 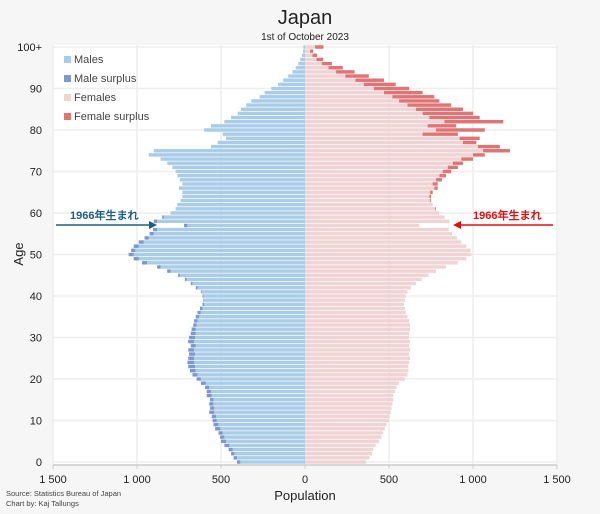 What do you see at coordinates (53, 480) in the screenshot?
I see `x-tick-label: 1 500` at bounding box center [53, 480].